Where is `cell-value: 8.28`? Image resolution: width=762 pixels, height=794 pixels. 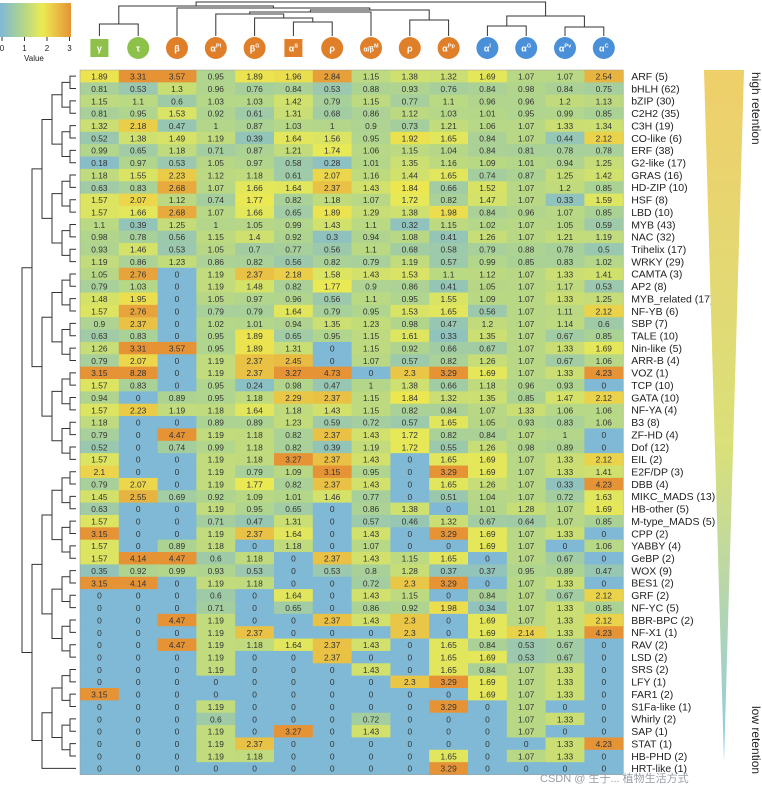 cell-value: 8.28 is located at coordinates (138, 373).